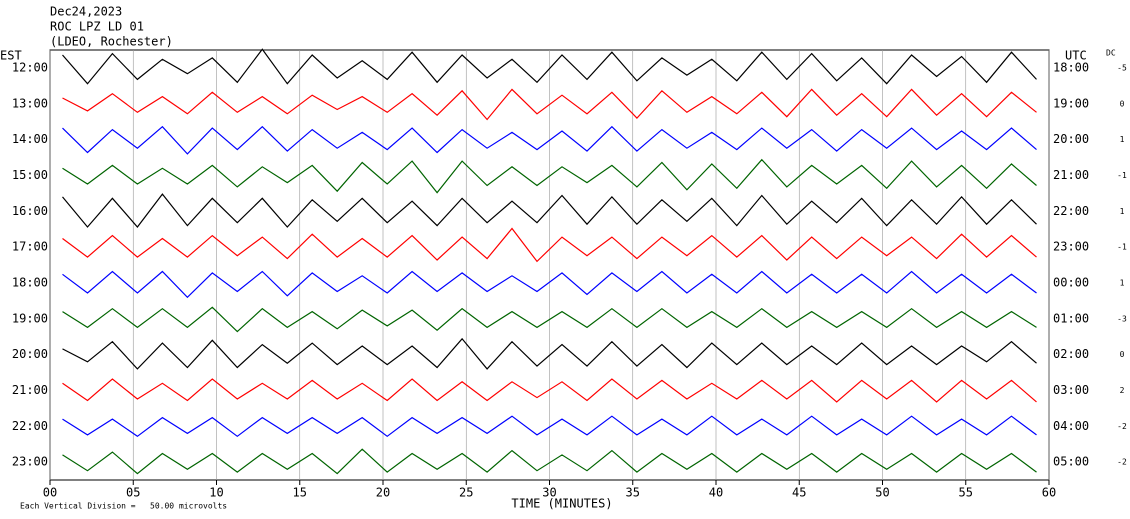 The height and width of the screenshot is (519, 1130). What do you see at coordinates (30, 318) in the screenshot?
I see `est-time-label: 19:00` at bounding box center [30, 318].